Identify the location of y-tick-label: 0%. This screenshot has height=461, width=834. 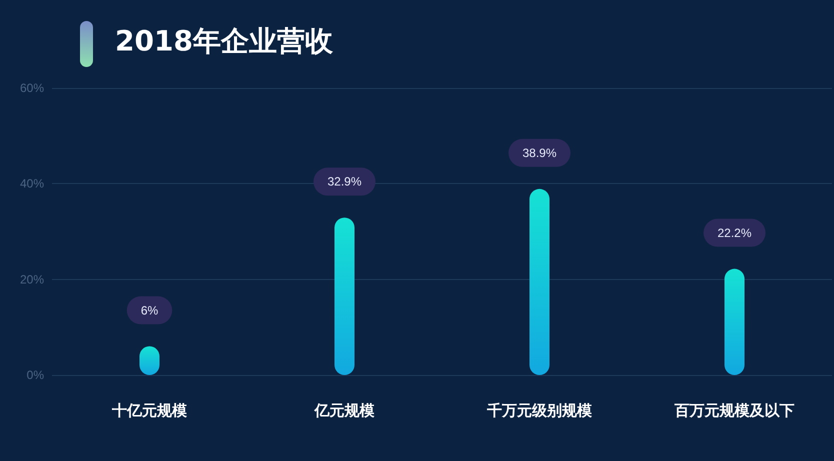
(35, 375).